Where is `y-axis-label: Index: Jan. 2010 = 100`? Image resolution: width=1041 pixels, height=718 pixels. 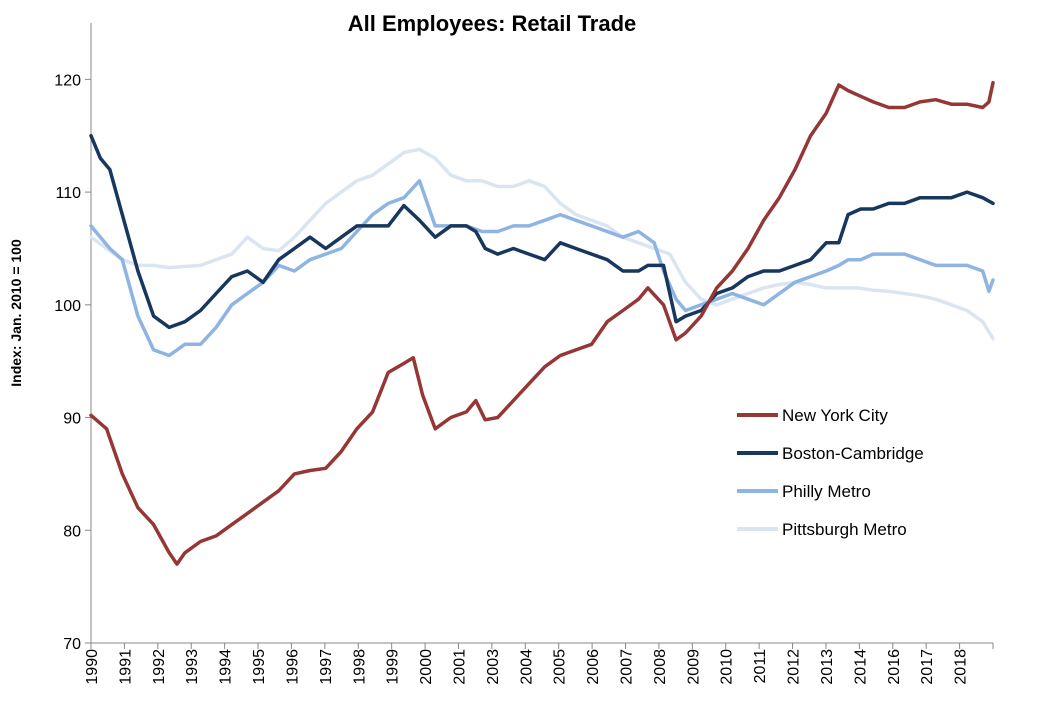
y-axis-label: Index: Jan. 2010 = 100 is located at coordinates (16, 313).